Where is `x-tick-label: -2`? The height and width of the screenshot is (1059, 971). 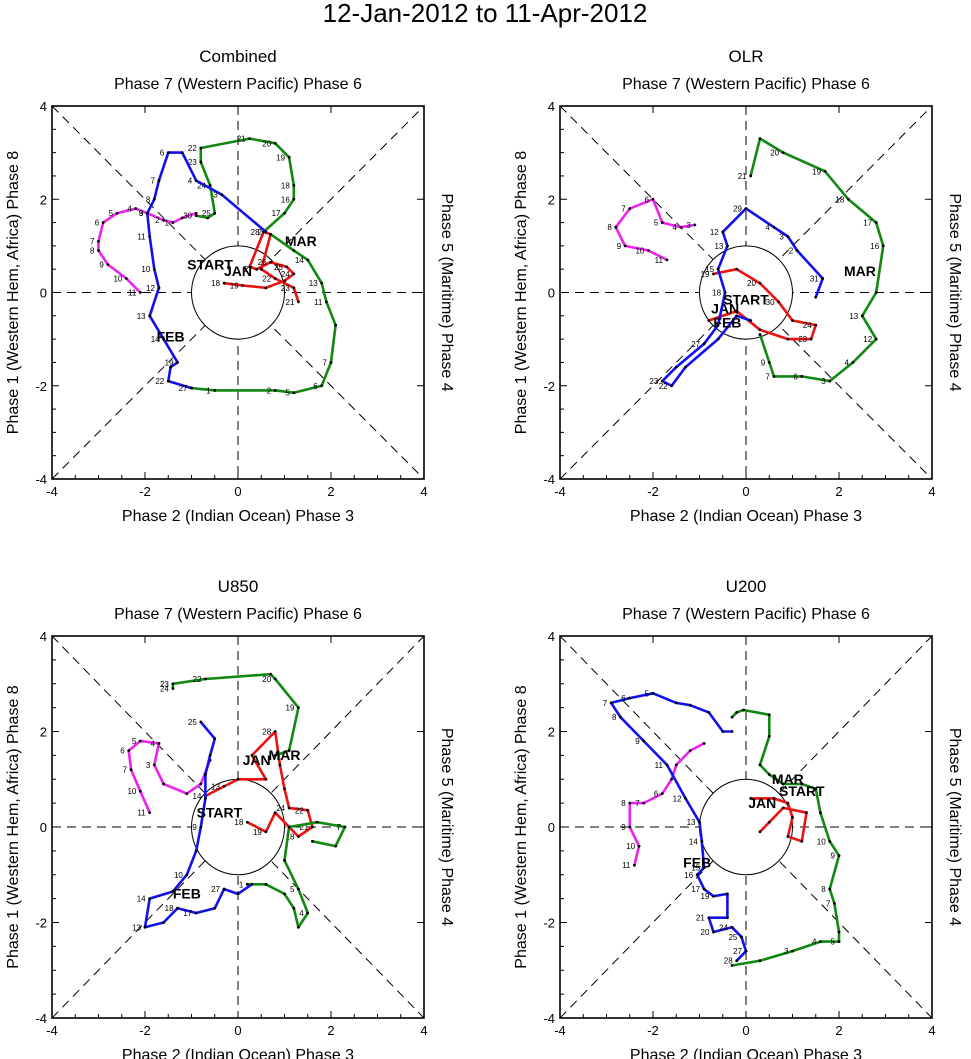 x-tick-label: -2 is located at coordinates (145, 1030).